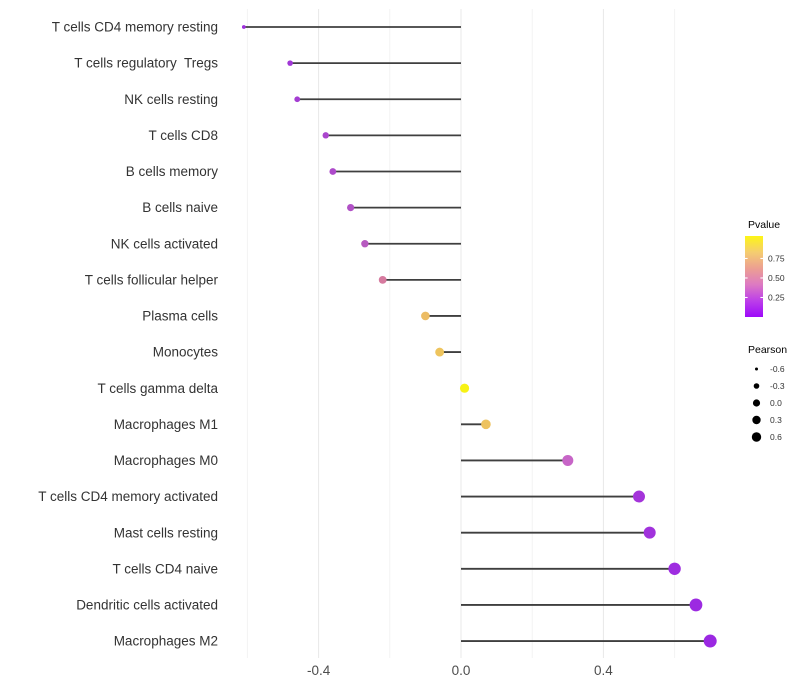  I want to click on category-label: Monocytes, so click(186, 352).